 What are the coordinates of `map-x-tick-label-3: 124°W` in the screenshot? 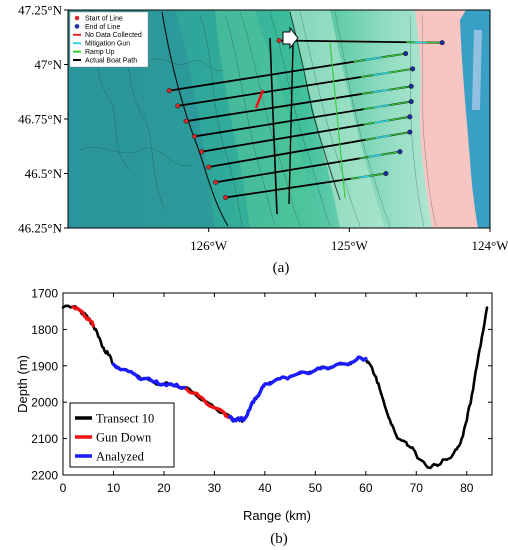 It's located at (490, 245).